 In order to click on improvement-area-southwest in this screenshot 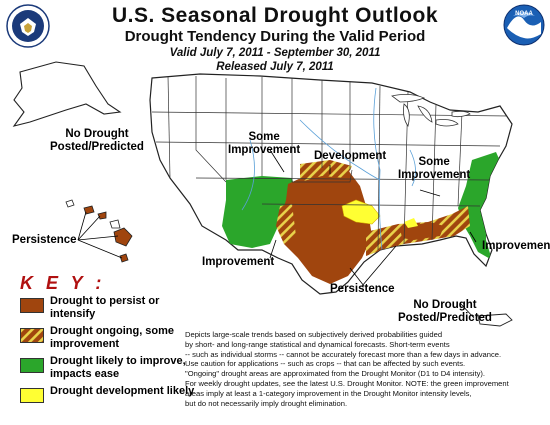, I will do `click(259, 212)`.